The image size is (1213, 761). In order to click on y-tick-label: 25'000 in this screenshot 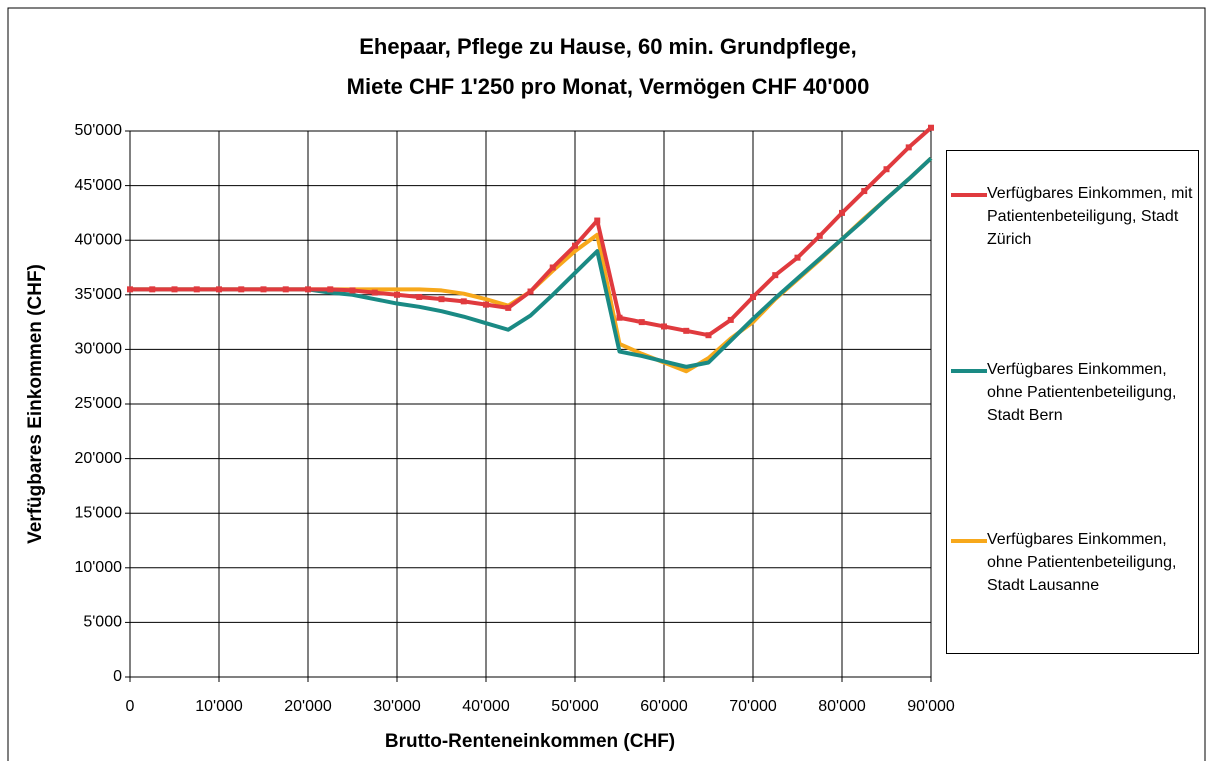, I will do `click(98, 403)`.